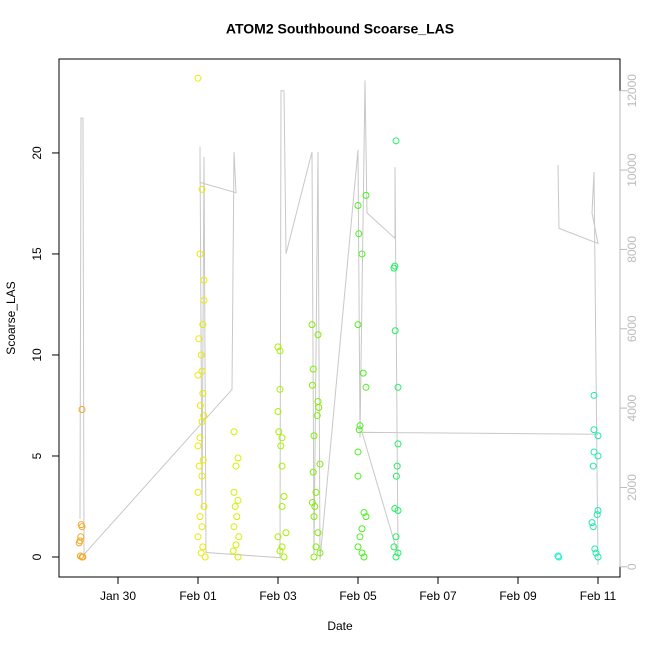 The width and height of the screenshot is (650, 650). Describe the element at coordinates (632, 170) in the screenshot. I see `y2-tick-label: 10000` at that location.